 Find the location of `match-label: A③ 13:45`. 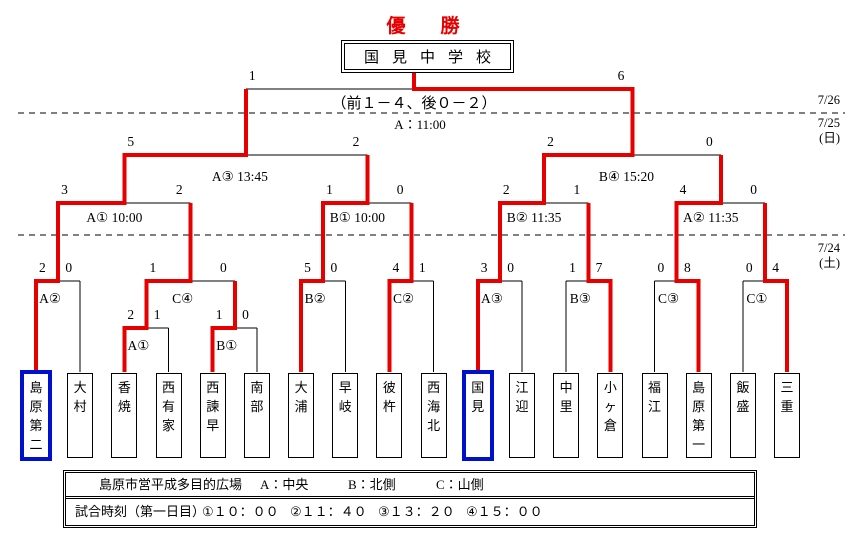

match-label: A③ 13:45 is located at coordinates (240, 176).